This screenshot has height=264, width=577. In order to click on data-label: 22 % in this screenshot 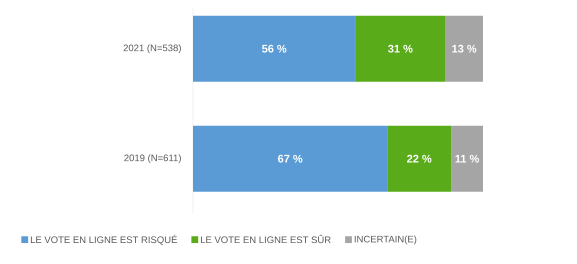, I will do `click(419, 158)`.